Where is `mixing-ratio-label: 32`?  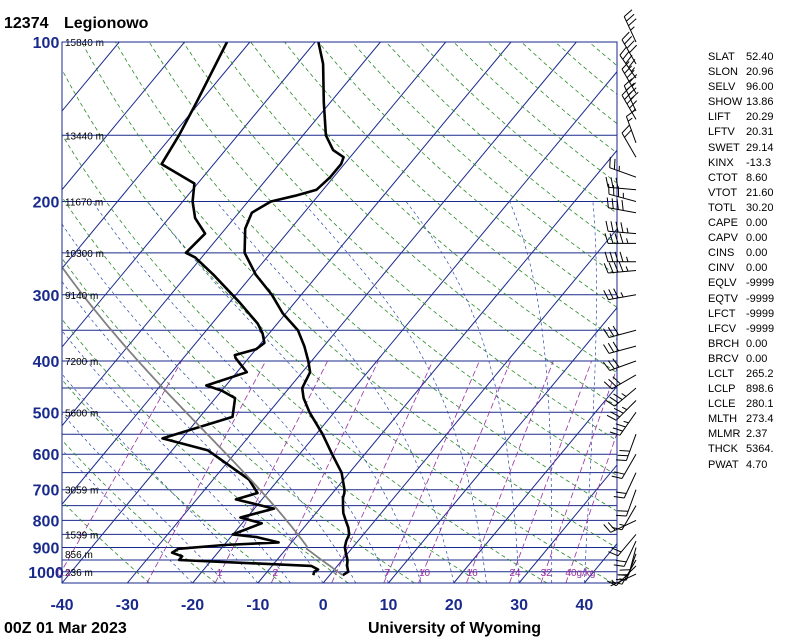
mixing-ratio-label: 32 is located at coordinates (547, 573).